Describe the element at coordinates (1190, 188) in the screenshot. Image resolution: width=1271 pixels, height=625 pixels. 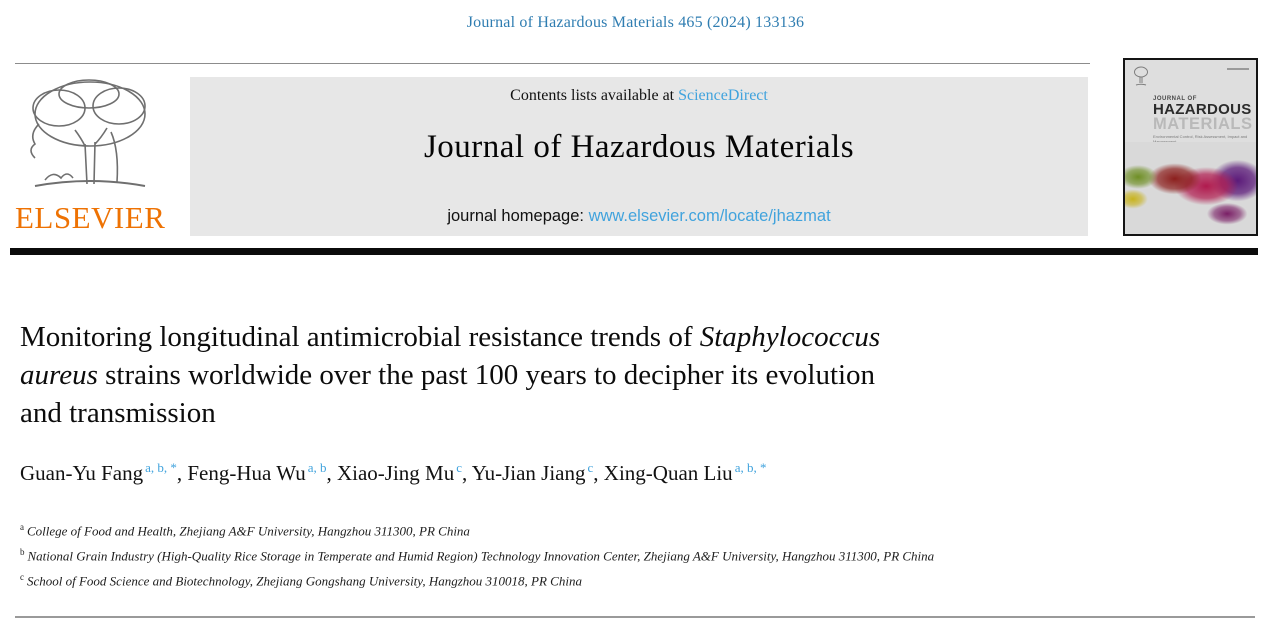
I see `cover-world-map-art` at that location.